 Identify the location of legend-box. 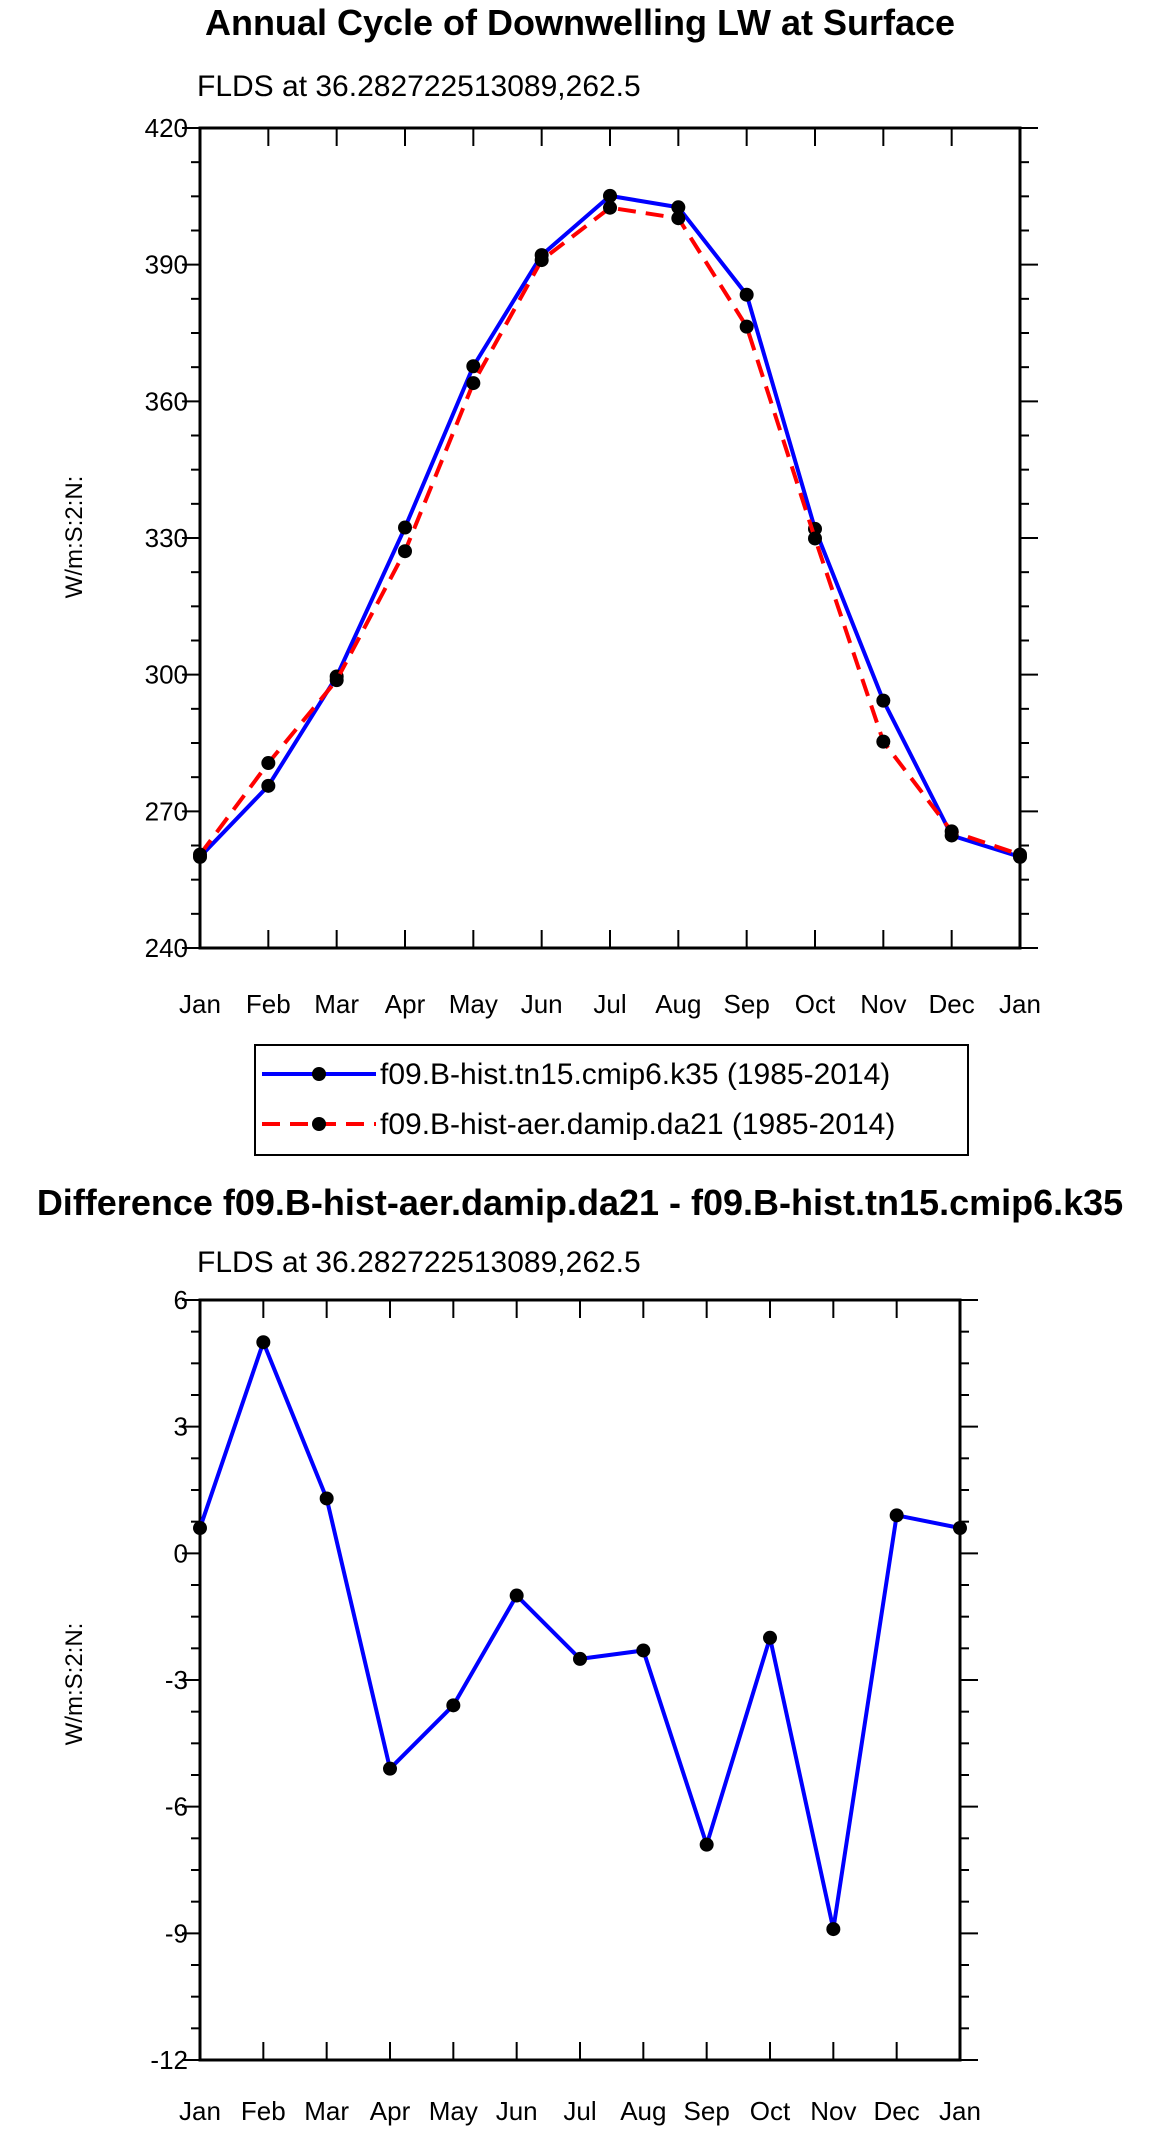
(611, 1100).